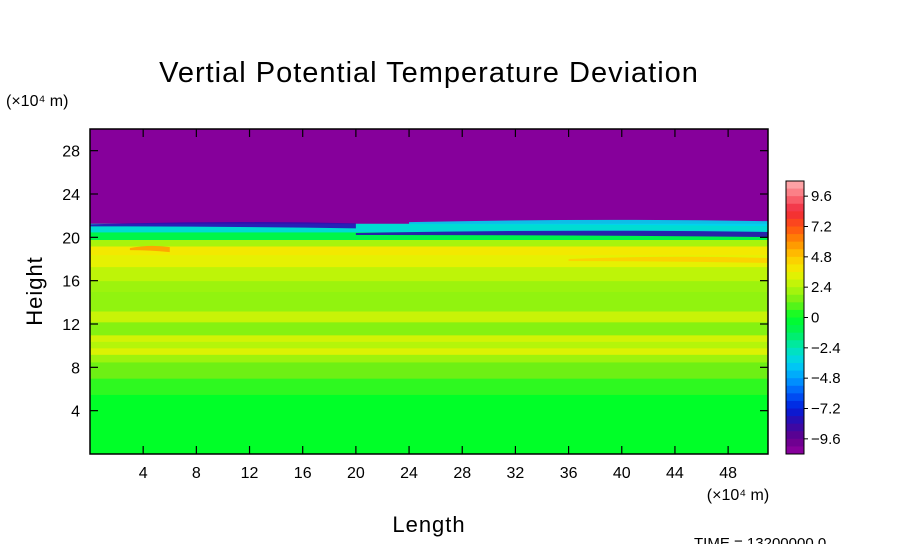 Image resolution: width=904 pixels, height=549 pixels. I want to click on y-tick-label-12: 12, so click(71, 325).